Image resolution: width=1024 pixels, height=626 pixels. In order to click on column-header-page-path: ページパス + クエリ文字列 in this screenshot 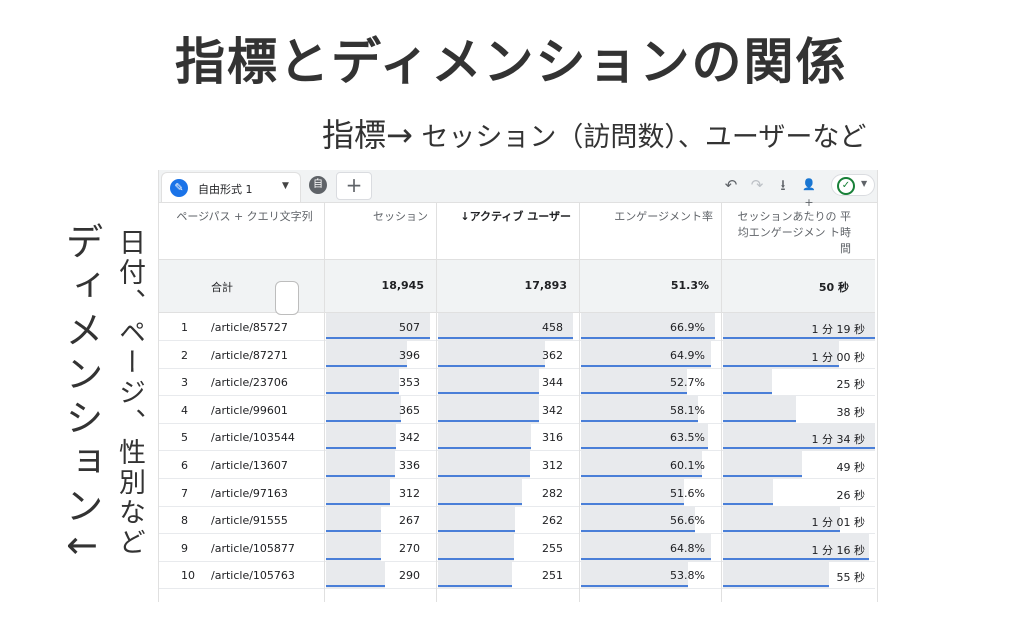, I will do `click(244, 216)`.